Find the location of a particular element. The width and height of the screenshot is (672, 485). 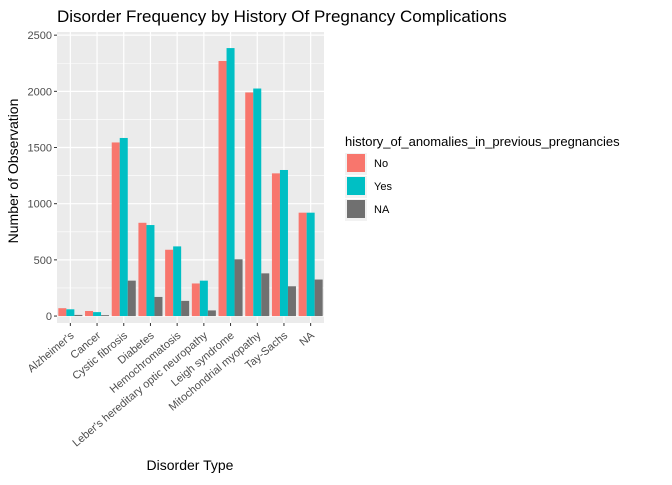

y-axis-title: Number of Observation is located at coordinates (13, 171).